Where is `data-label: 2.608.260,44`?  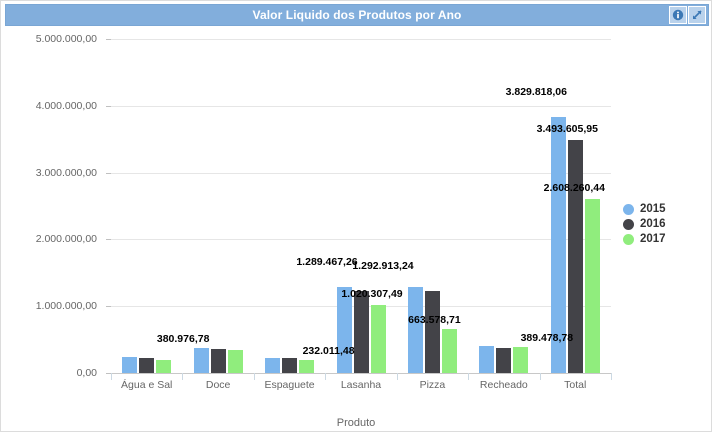 data-label: 2.608.260,44 is located at coordinates (574, 187).